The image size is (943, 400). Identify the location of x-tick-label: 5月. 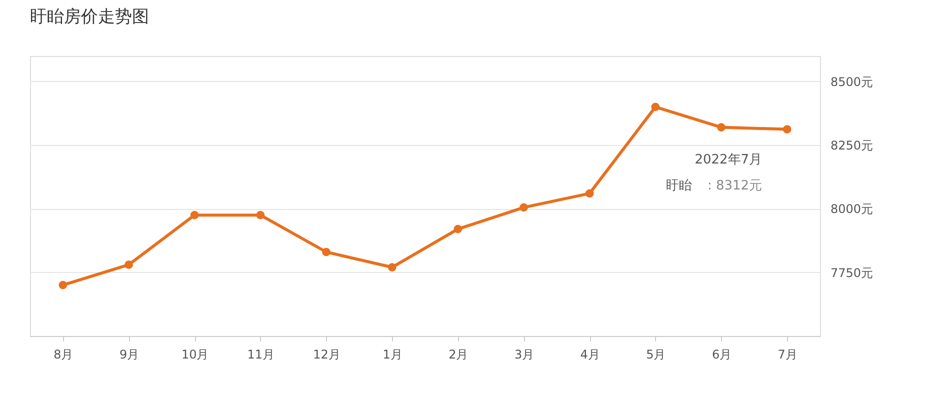
(656, 355).